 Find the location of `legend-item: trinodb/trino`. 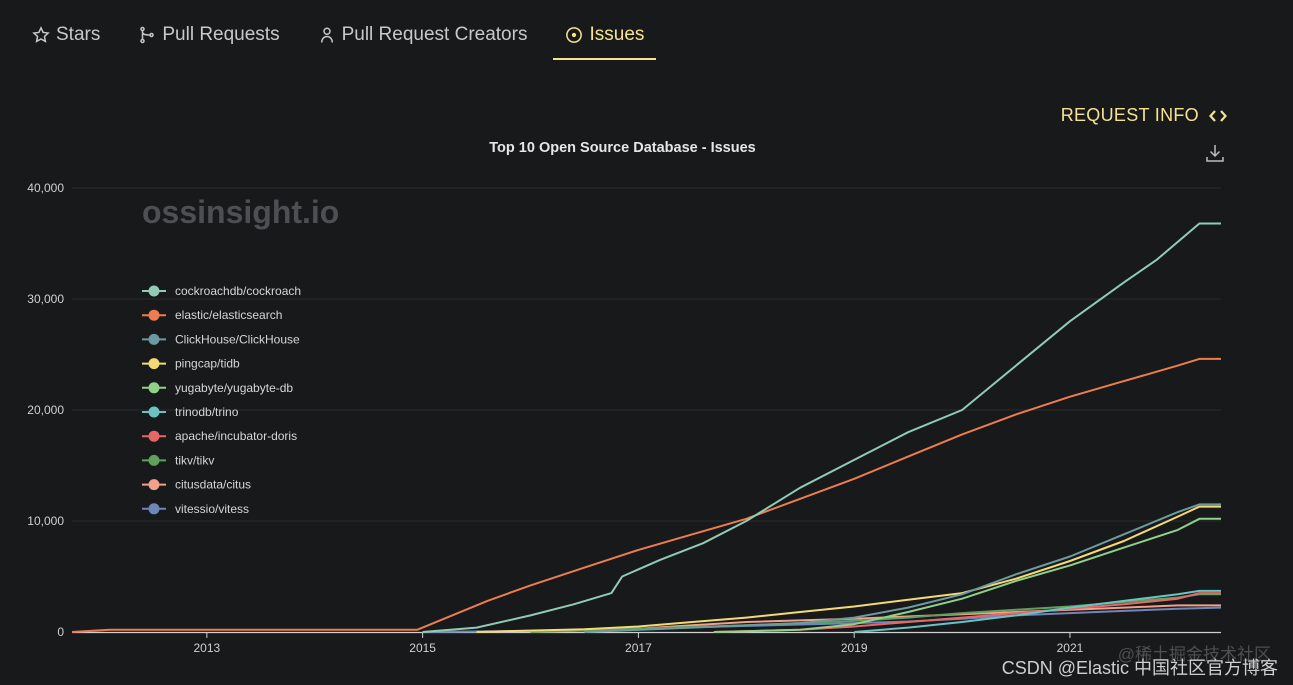

legend-item: trinodb/trino is located at coordinates (190, 412).